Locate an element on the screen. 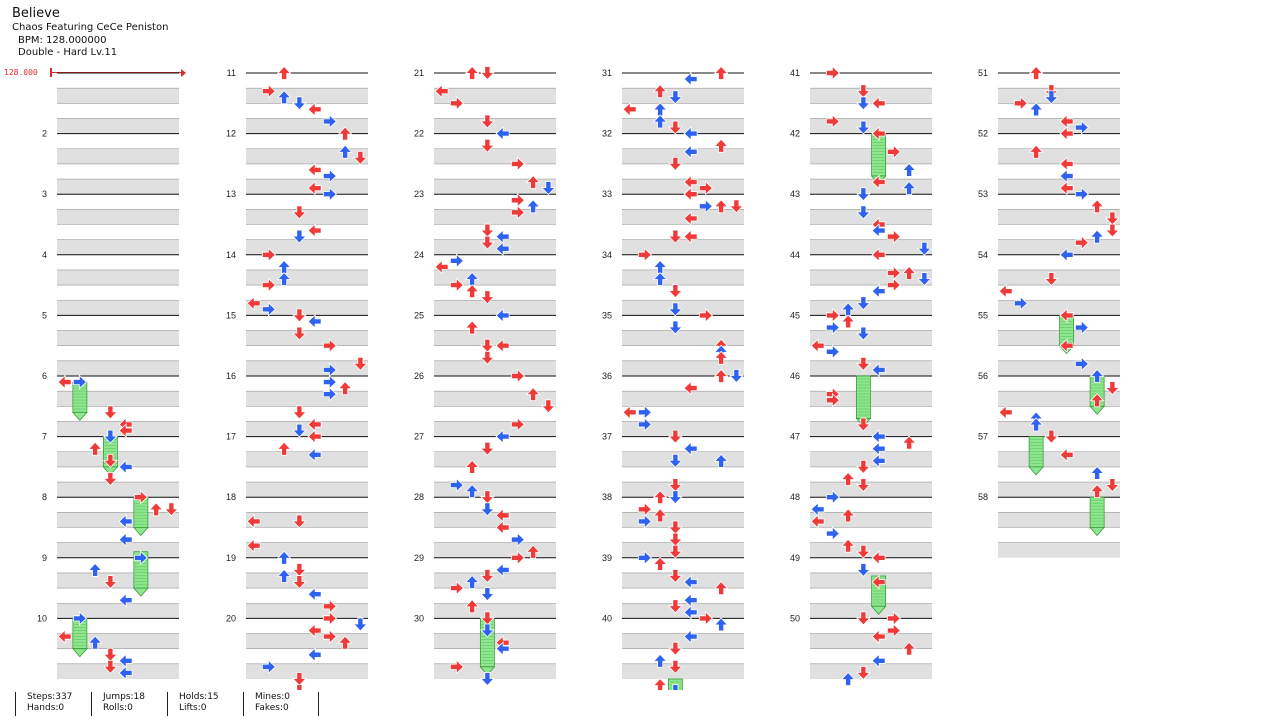 This screenshot has width=1280, height=728. measure-number: 25 is located at coordinates (419, 315).